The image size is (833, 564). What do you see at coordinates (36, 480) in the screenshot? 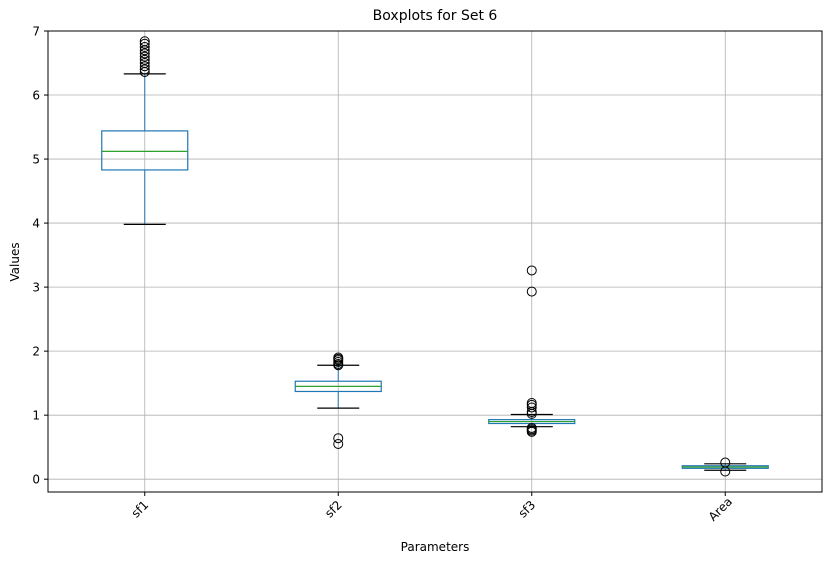
I see `y-tick-label: 0` at bounding box center [36, 480].